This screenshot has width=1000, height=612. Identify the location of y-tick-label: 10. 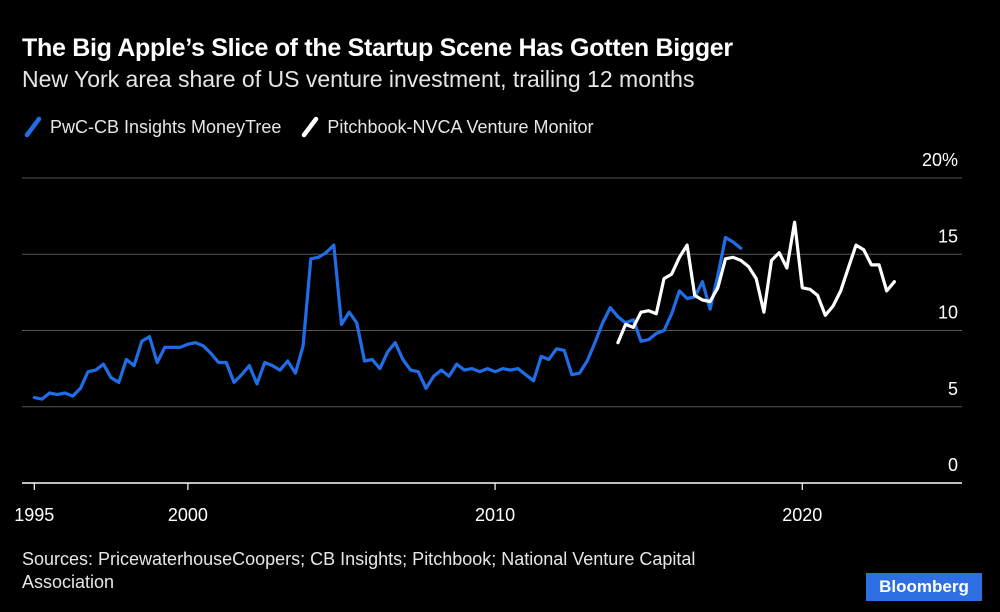
(948, 313).